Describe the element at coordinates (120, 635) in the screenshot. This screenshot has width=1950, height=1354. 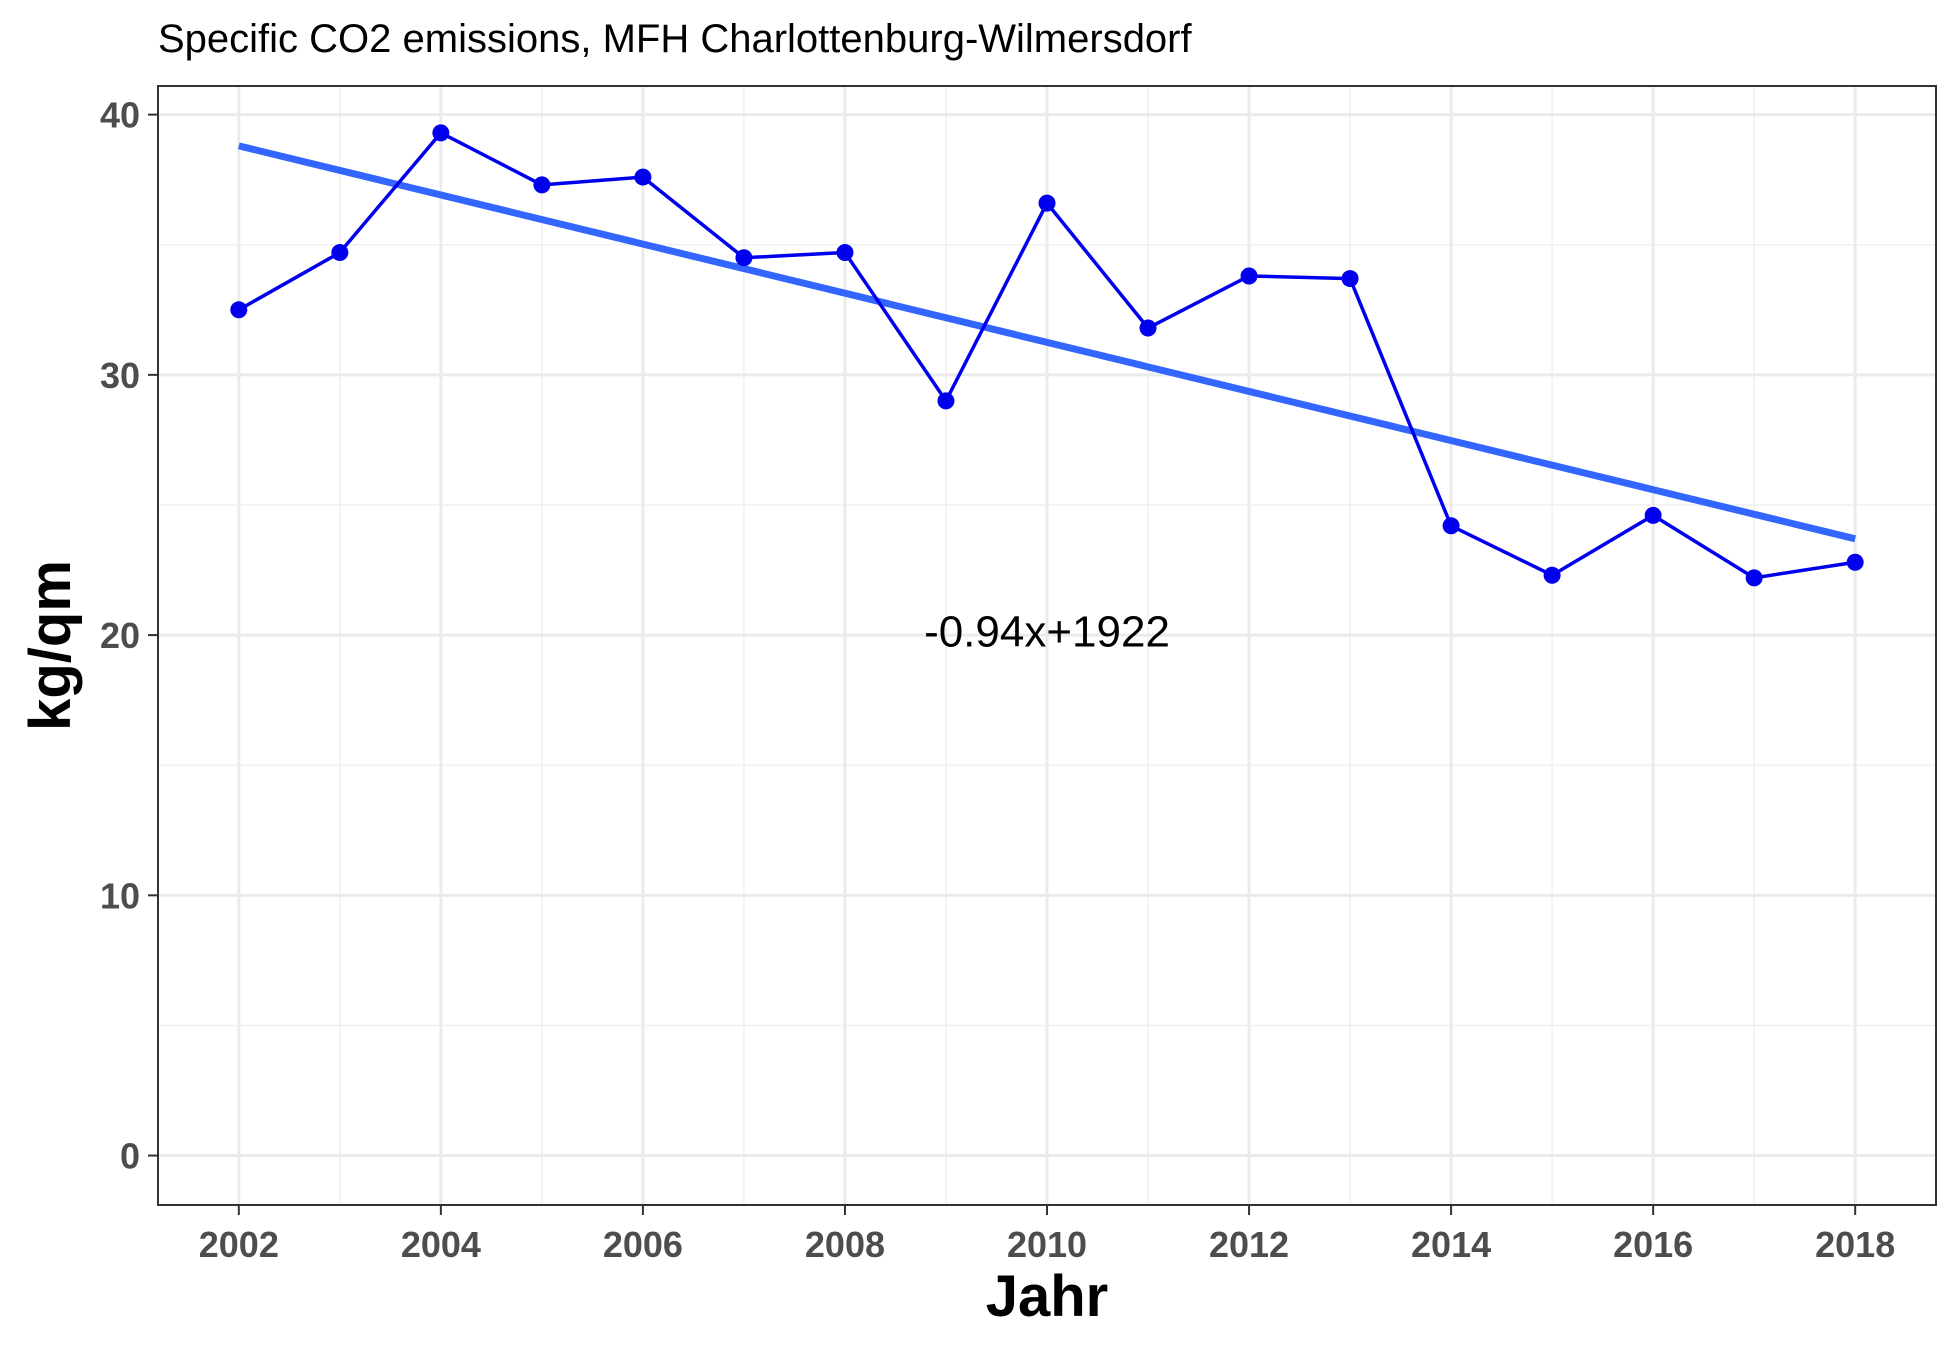
I see `y-tick-label: 20` at that location.